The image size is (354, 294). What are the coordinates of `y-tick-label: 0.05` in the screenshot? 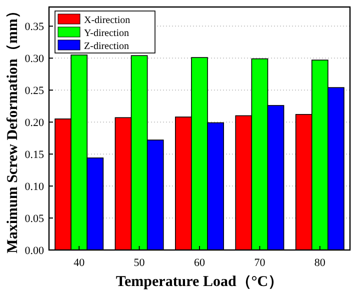 It's located at (34, 219).